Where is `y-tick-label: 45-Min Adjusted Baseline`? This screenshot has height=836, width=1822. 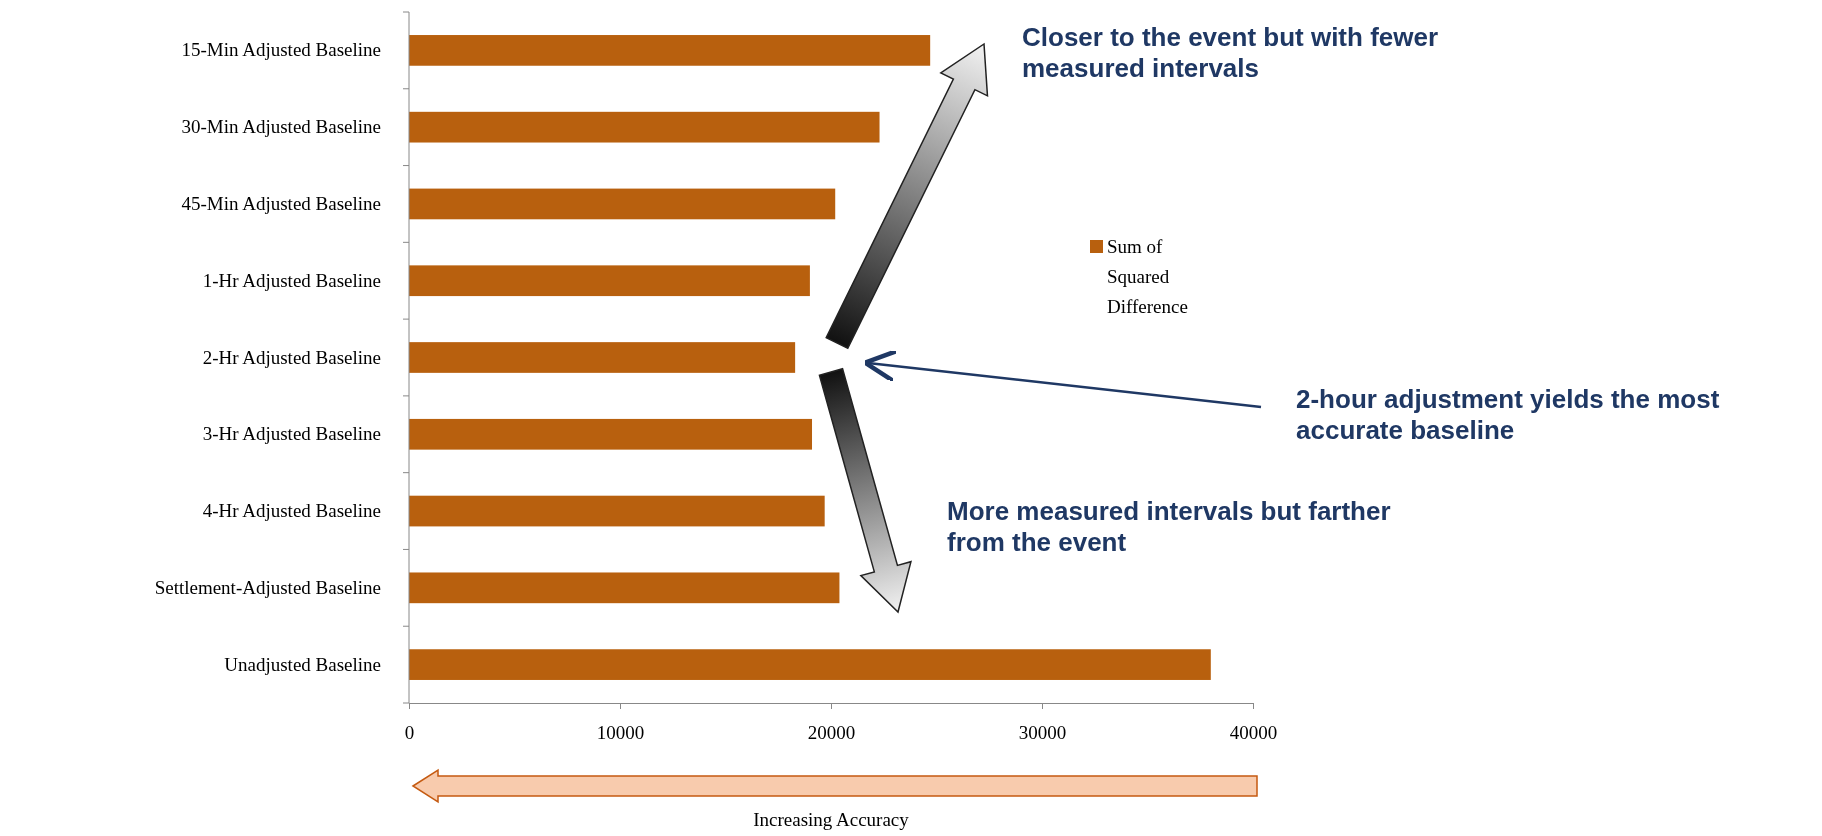
y-tick-label: 45-Min Adjusted Baseline is located at coordinates (281, 204).